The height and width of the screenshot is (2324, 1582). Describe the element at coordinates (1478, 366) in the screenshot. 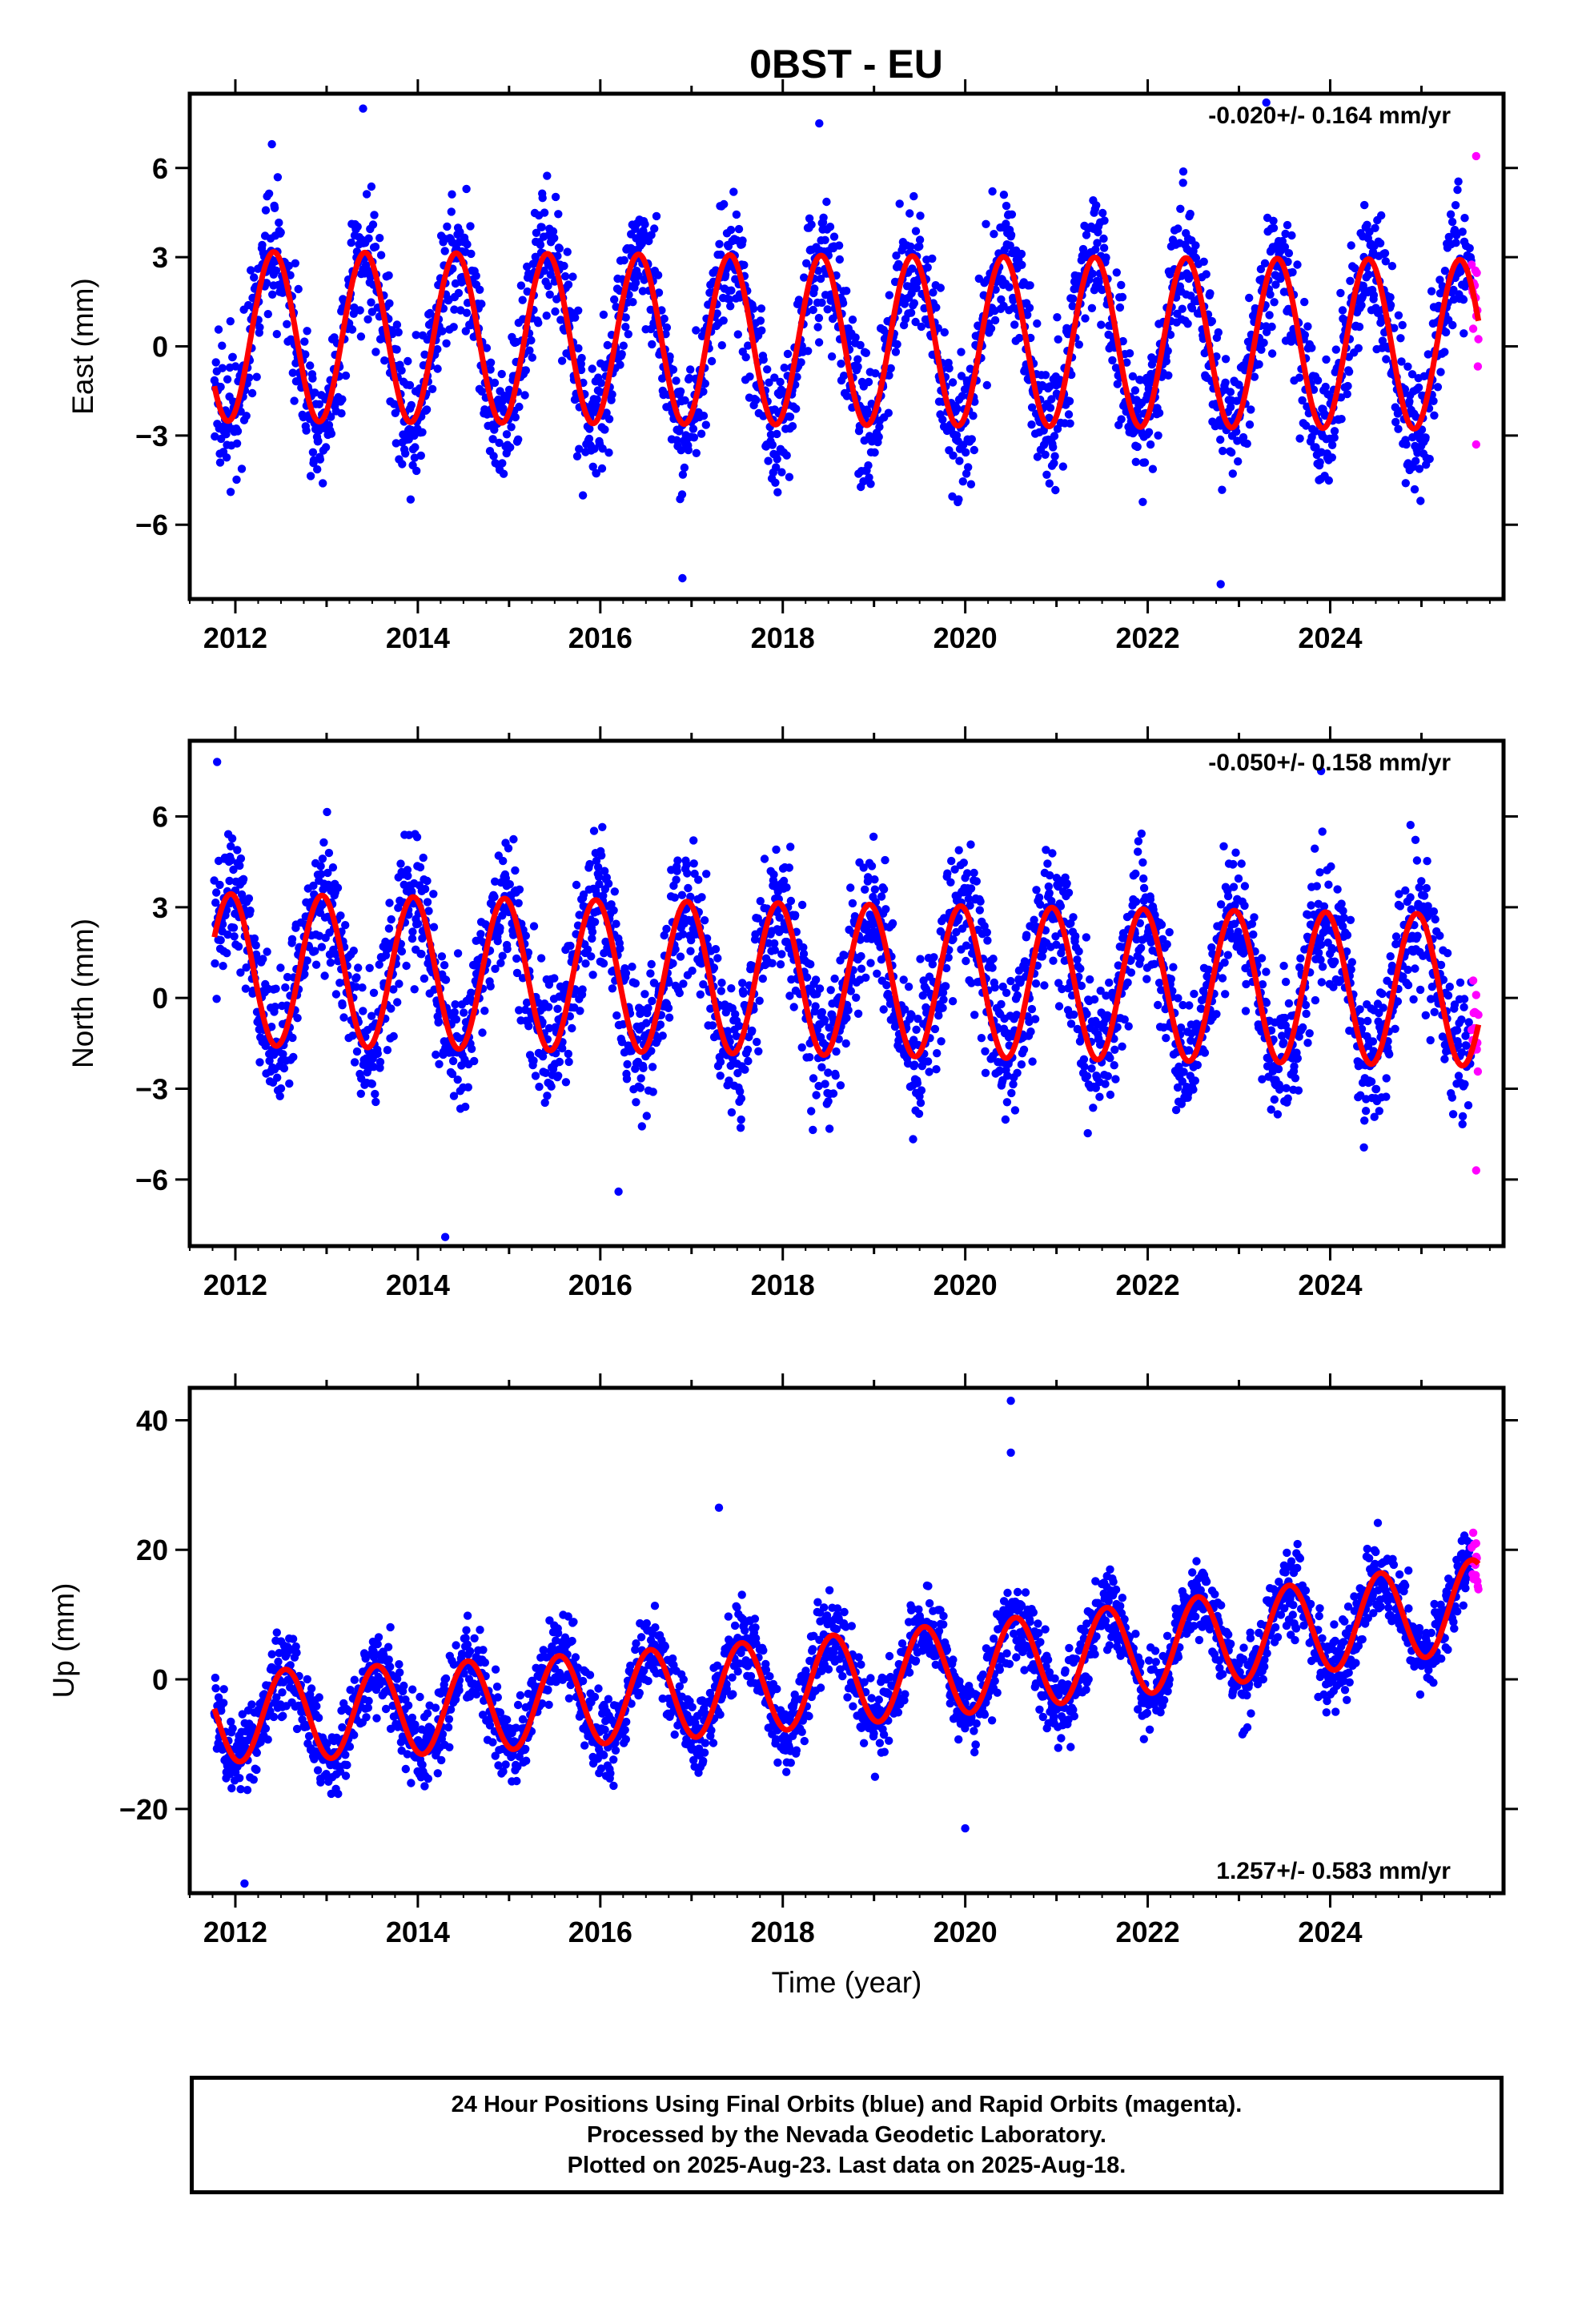

I see `east-rapid-point` at that location.